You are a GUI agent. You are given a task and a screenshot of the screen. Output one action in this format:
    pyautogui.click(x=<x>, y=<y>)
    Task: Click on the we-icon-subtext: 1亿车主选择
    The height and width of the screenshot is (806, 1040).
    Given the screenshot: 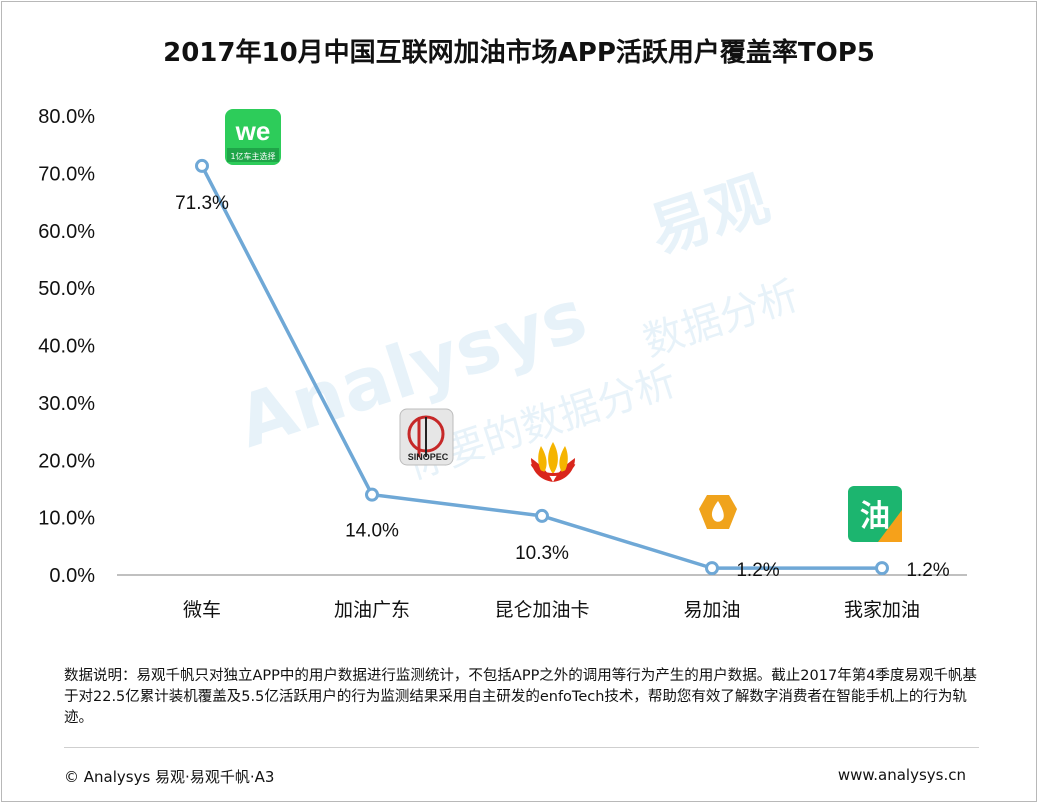 What is the action you would take?
    pyautogui.click(x=252, y=156)
    